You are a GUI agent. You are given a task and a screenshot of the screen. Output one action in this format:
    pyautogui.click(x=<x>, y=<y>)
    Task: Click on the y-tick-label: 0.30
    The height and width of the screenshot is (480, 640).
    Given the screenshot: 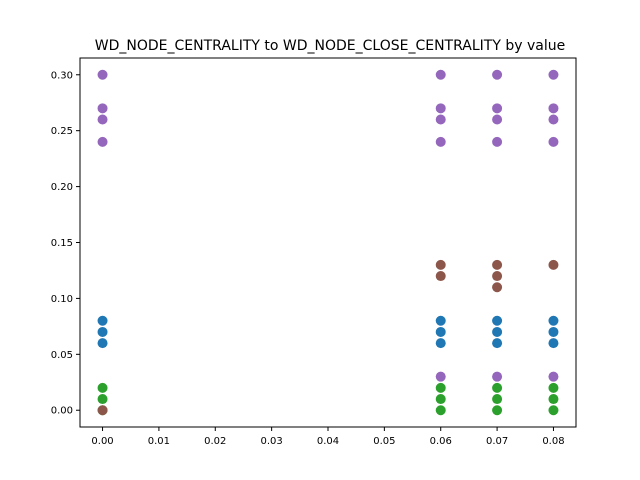 What is the action you would take?
    pyautogui.click(x=62, y=75)
    